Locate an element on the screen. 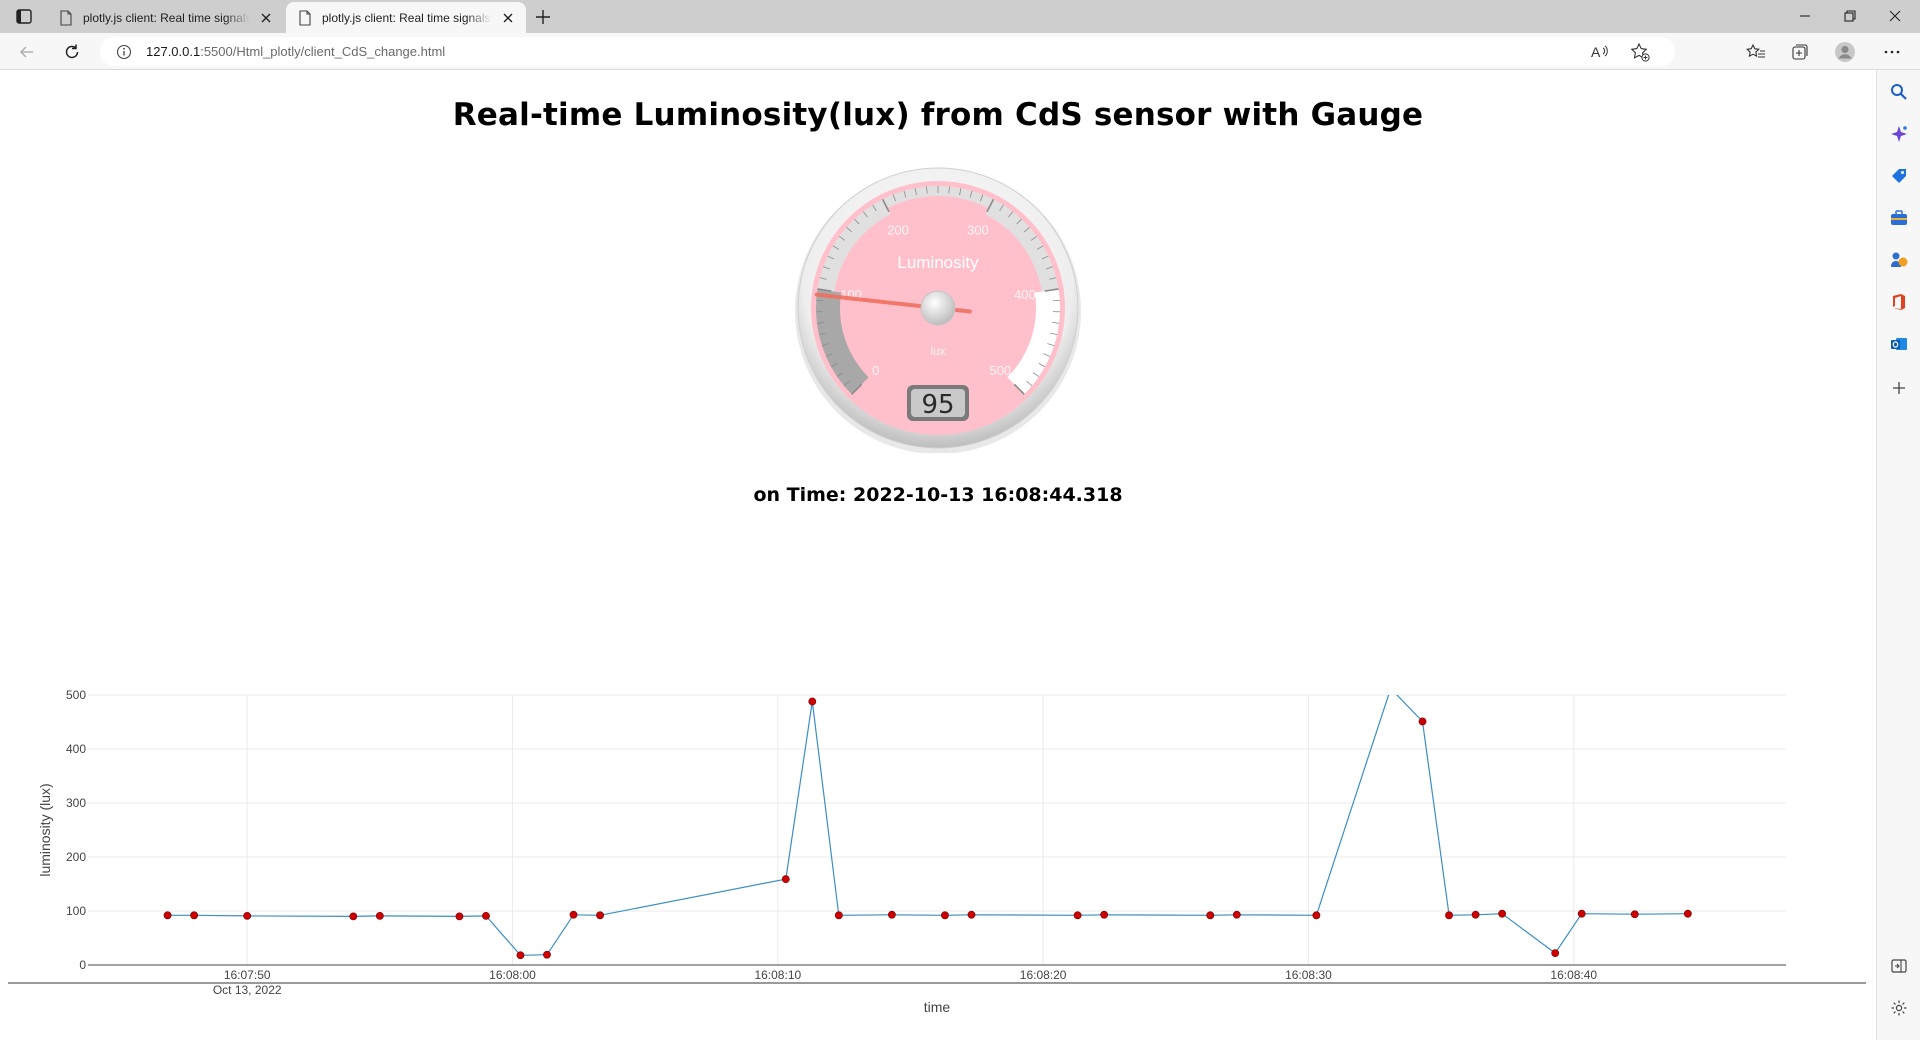  sidebar-split-button is located at coordinates (1899, 966).